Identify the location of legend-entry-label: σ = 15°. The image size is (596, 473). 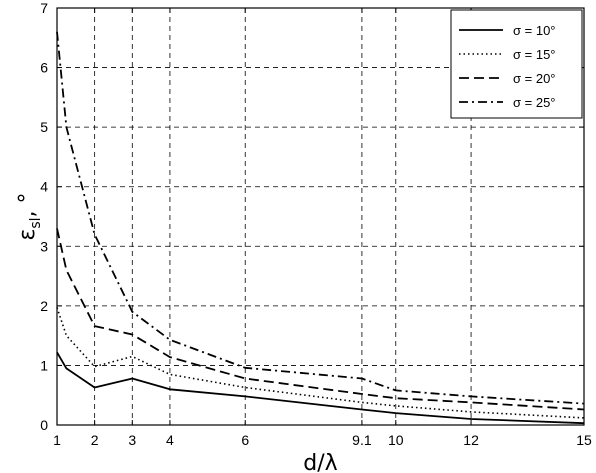
(534, 54).